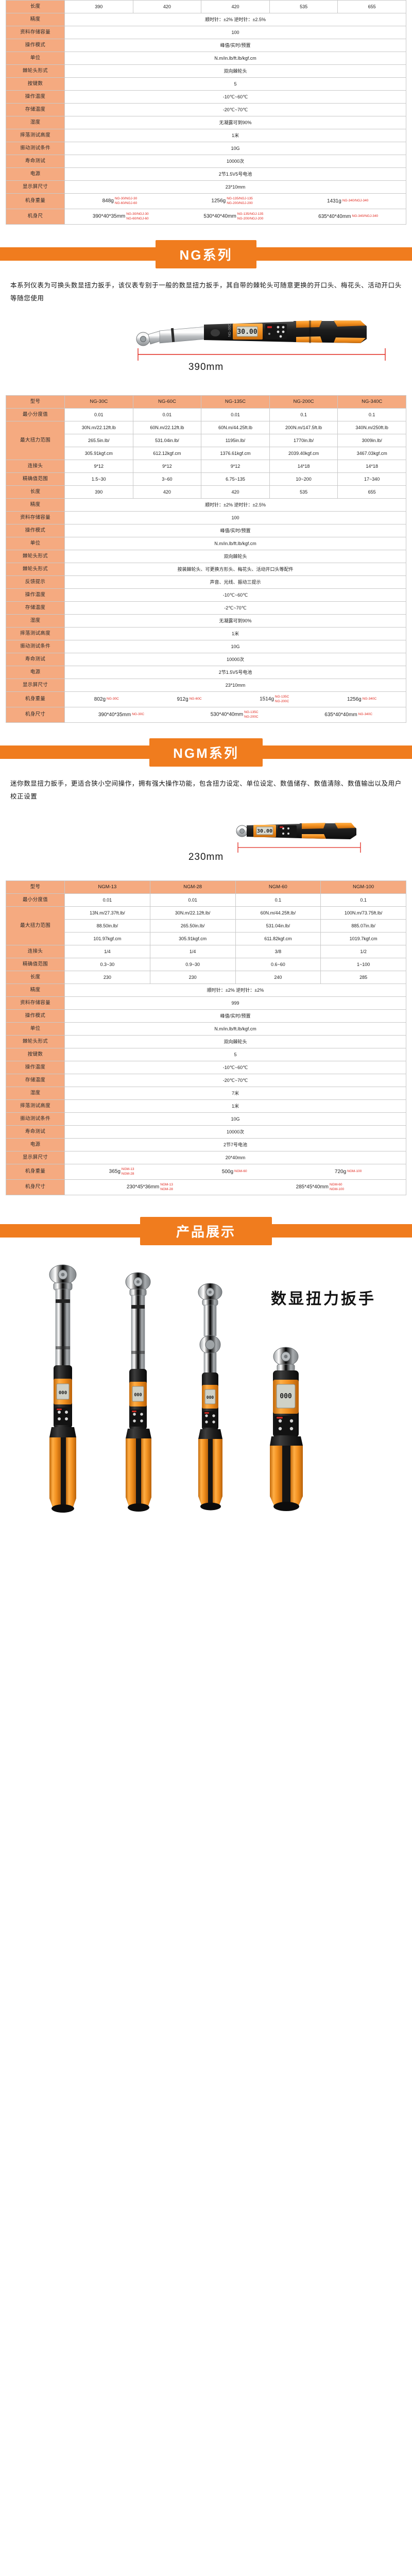  I want to click on model-tag-line: NG-200/NGJ-200, so click(240, 203).